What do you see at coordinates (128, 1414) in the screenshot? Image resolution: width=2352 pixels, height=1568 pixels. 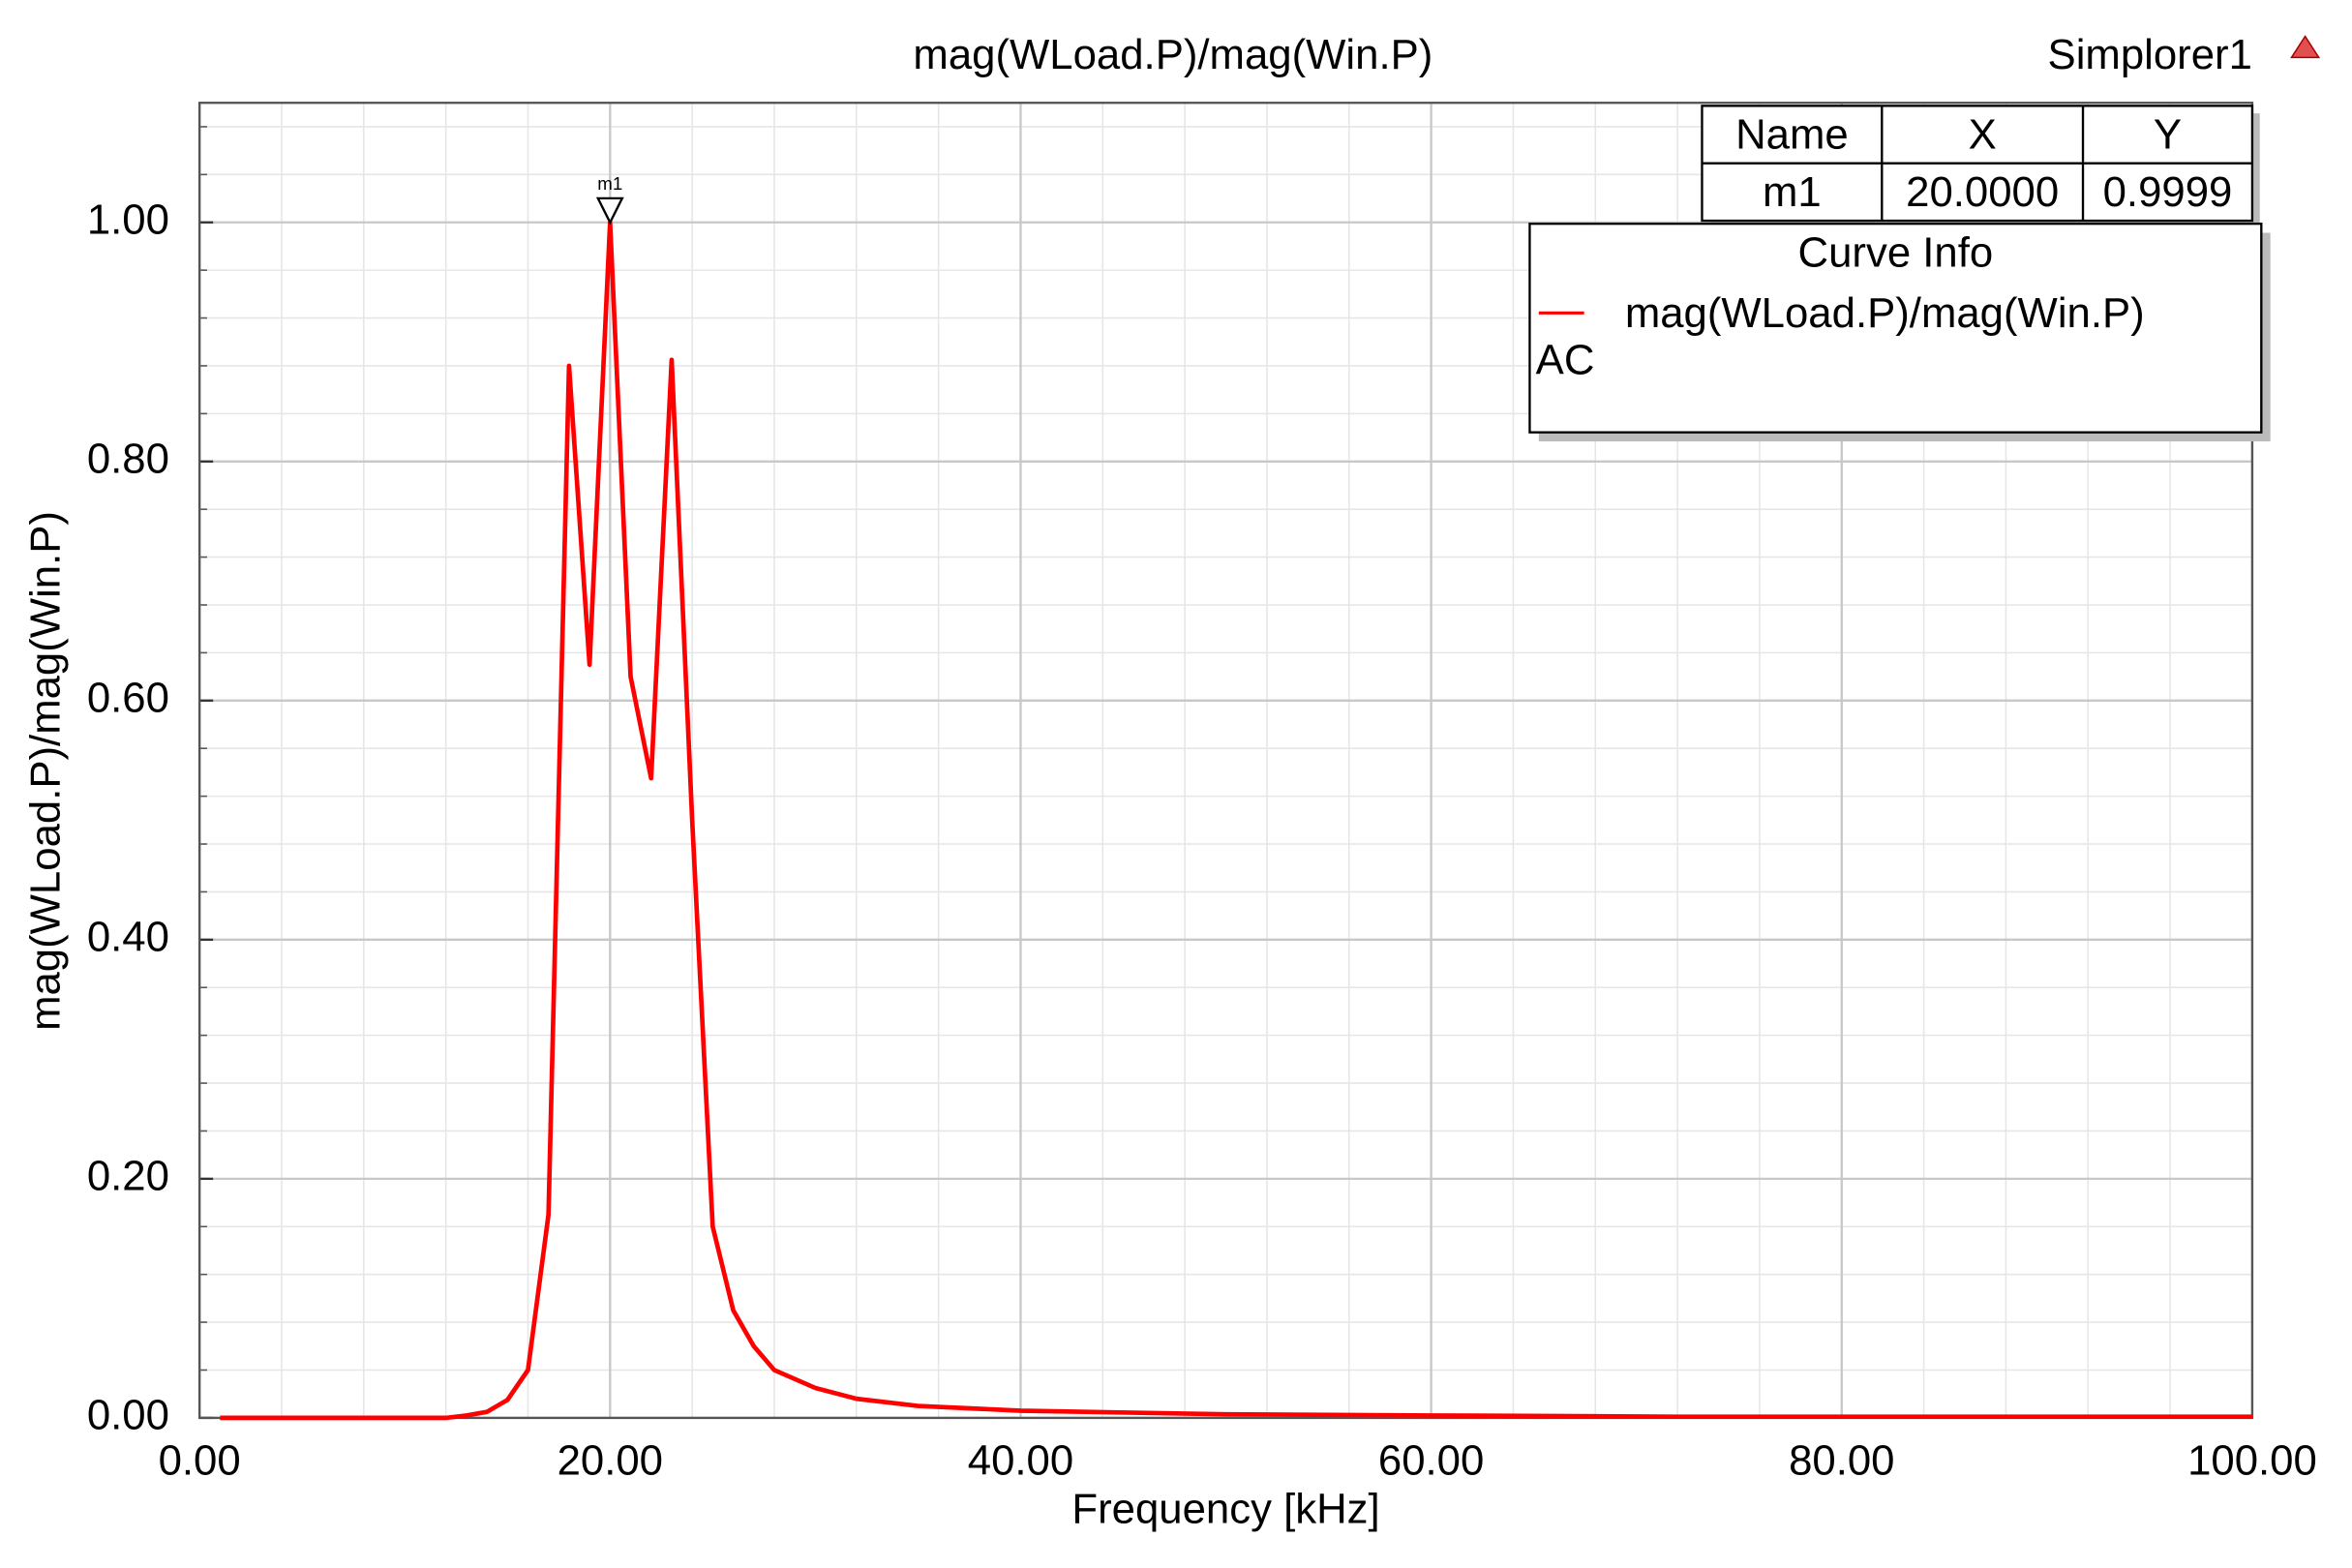 I see `y-tick-label: 0.00` at bounding box center [128, 1414].